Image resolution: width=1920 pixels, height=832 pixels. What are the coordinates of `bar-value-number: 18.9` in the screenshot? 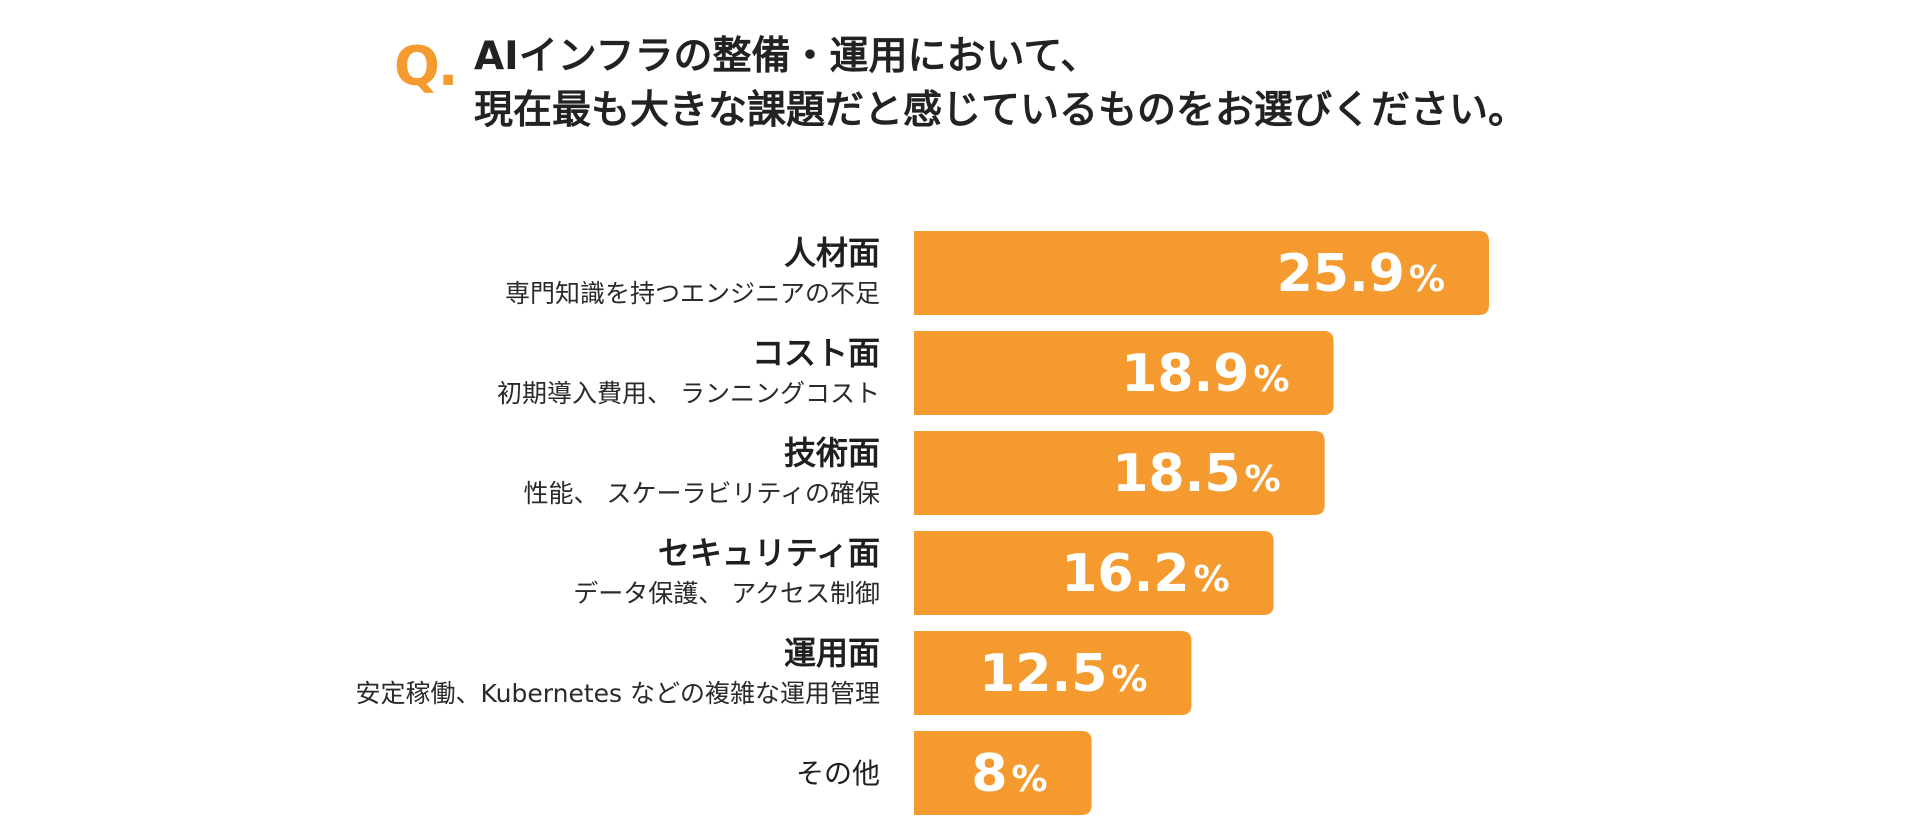 It's located at (1185, 374).